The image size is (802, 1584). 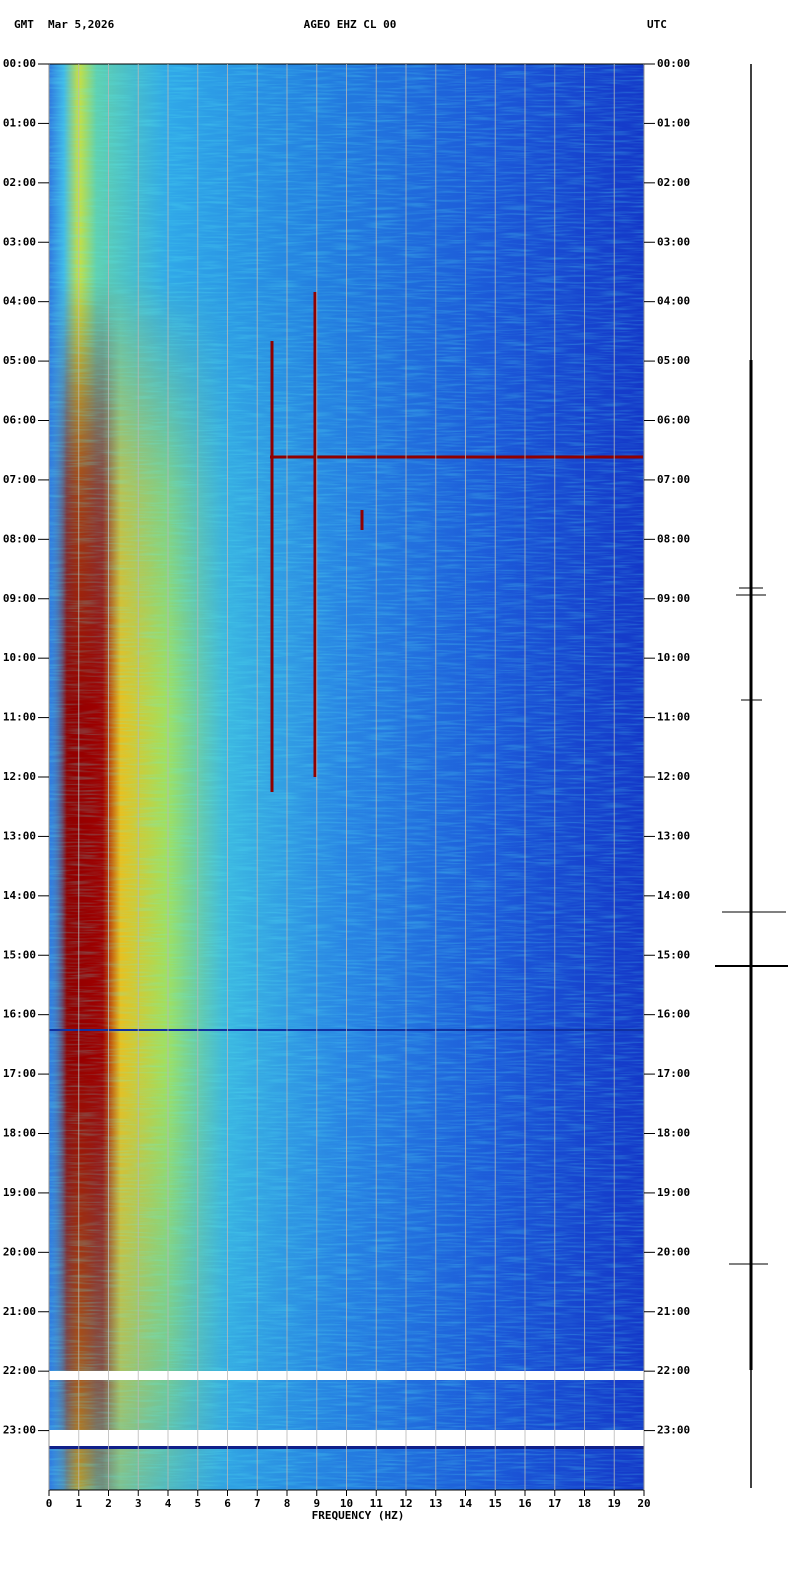 What do you see at coordinates (495, 1503) in the screenshot?
I see `x-tick-label: 15` at bounding box center [495, 1503].